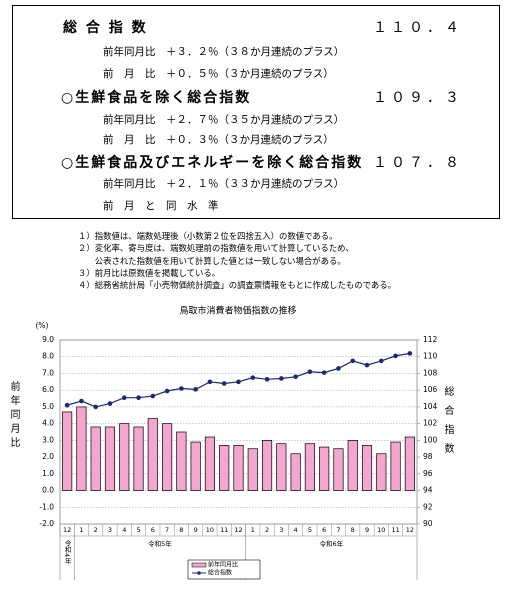 This screenshot has width=516, height=600. I want to click on y-tick-label: 4.0, so click(48, 423).